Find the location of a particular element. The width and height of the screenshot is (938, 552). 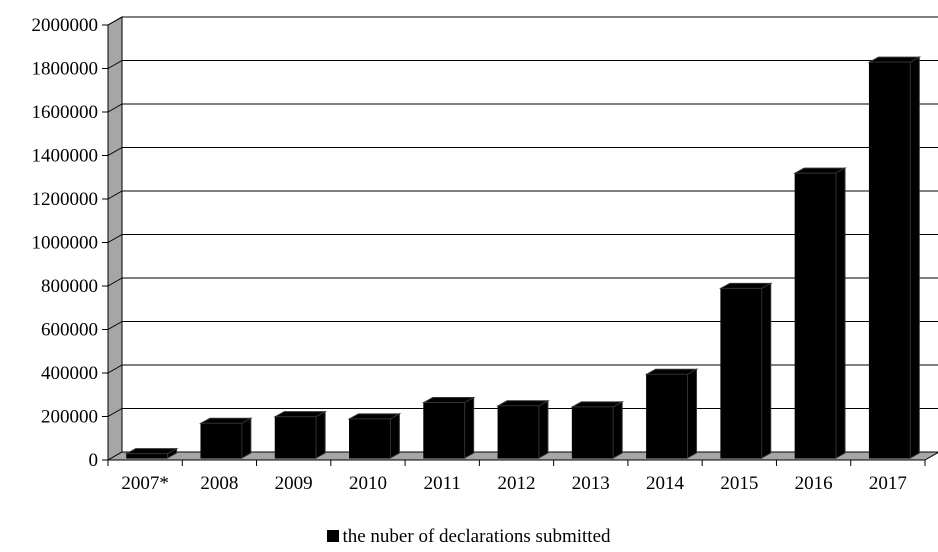

x-tick-label: 2011 is located at coordinates (442, 483).